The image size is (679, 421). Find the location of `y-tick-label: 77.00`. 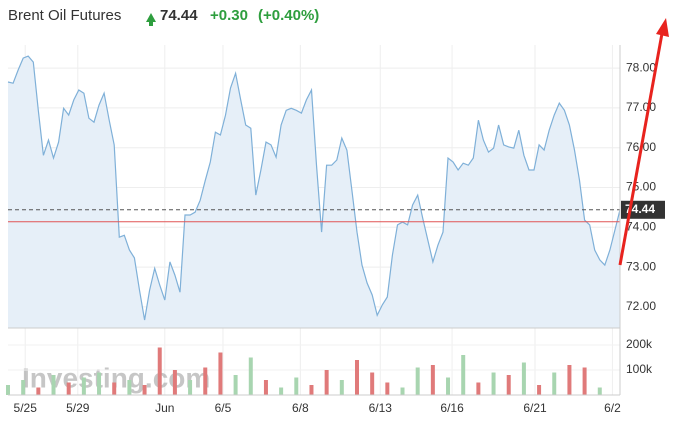

y-tick-label: 77.00 is located at coordinates (641, 107).